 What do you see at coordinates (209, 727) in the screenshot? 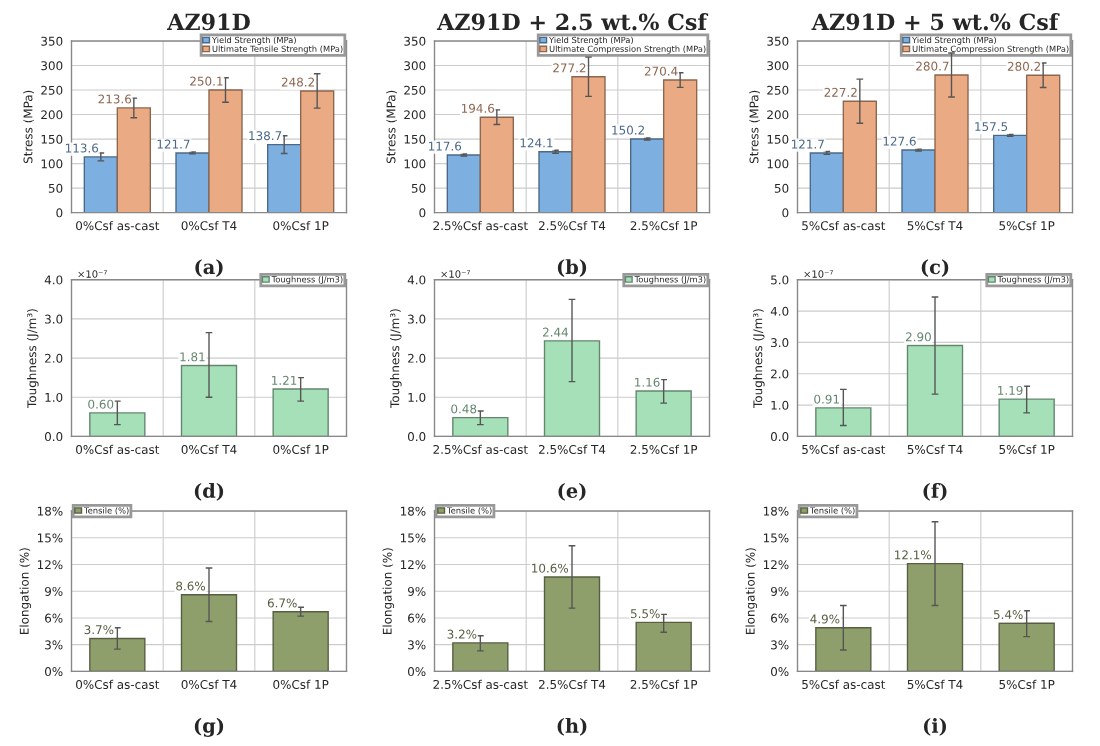
I see `text: (g)` at bounding box center [209, 727].